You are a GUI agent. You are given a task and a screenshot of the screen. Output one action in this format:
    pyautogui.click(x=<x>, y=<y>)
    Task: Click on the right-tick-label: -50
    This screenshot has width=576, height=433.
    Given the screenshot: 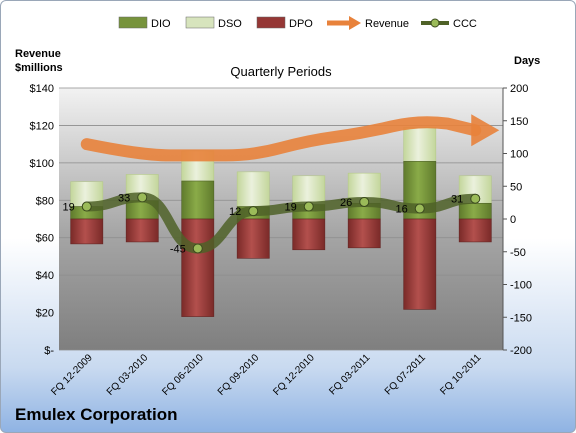 What is the action you would take?
    pyautogui.click(x=518, y=253)
    